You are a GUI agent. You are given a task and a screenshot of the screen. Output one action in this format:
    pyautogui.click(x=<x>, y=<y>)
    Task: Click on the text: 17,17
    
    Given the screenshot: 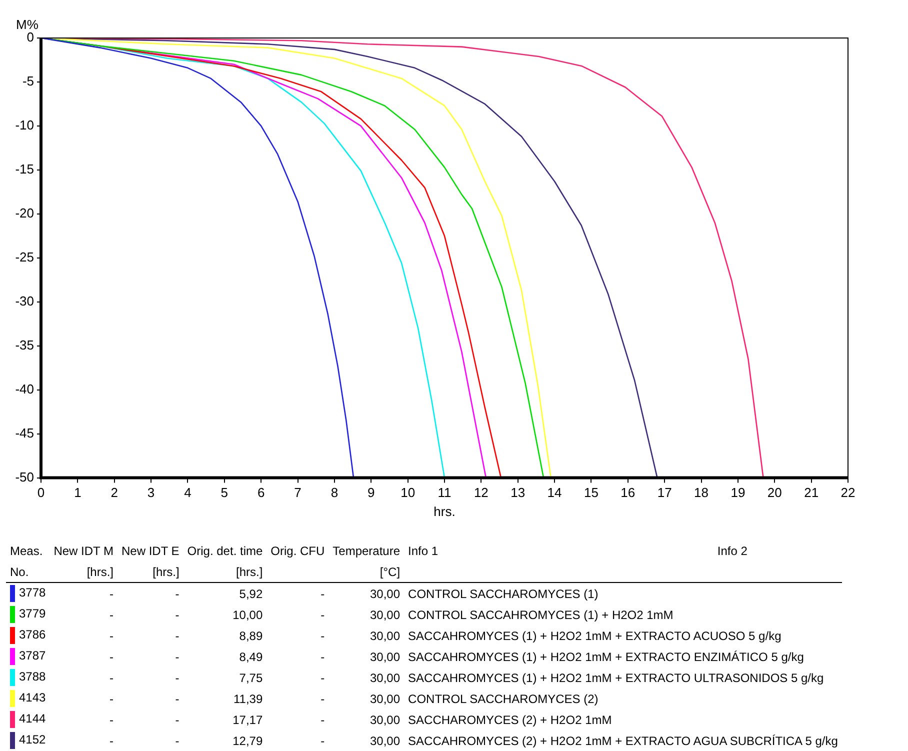 What is the action you would take?
    pyautogui.click(x=248, y=720)
    